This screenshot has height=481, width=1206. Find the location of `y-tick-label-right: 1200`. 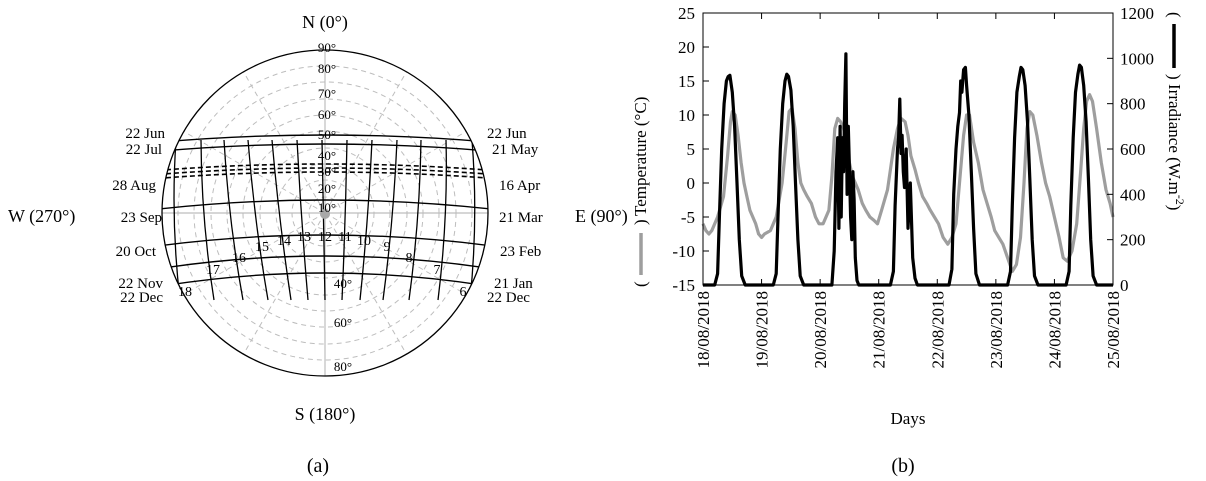

y-tick-label-right: 1200 is located at coordinates (1137, 13).